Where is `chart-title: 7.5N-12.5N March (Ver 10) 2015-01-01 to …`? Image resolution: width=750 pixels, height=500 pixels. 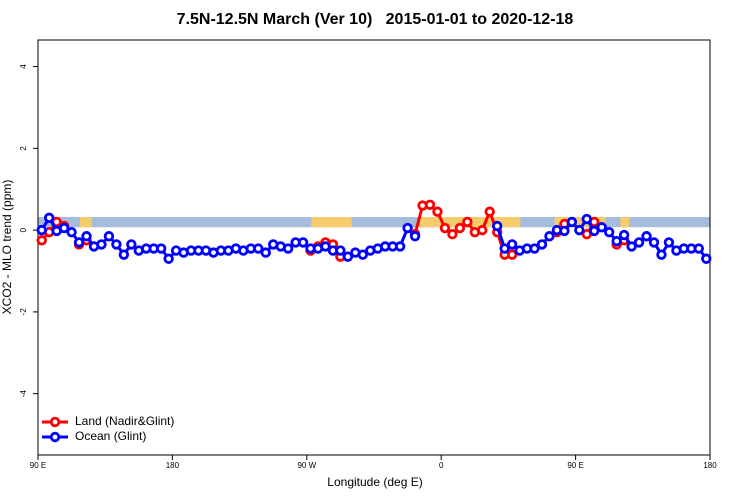 chart-title: 7.5N-12.5N March (Ver 10) 2015-01-01 to … is located at coordinates (375, 19).